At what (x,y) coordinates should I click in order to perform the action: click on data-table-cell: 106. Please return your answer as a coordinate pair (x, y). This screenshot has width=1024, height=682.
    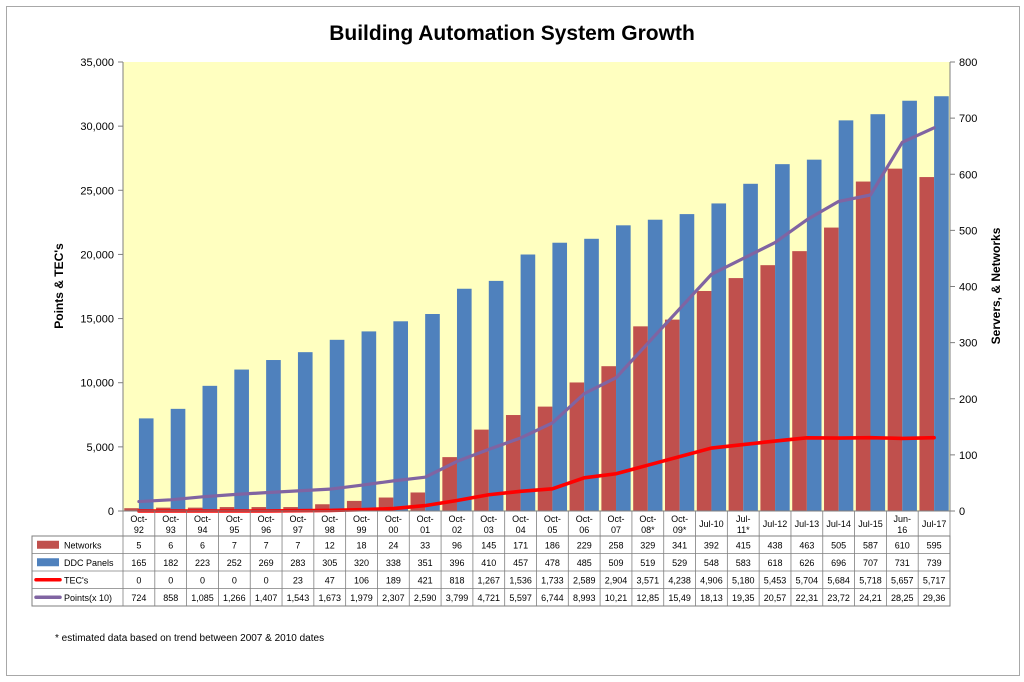
    Looking at the image, I should click on (361, 580).